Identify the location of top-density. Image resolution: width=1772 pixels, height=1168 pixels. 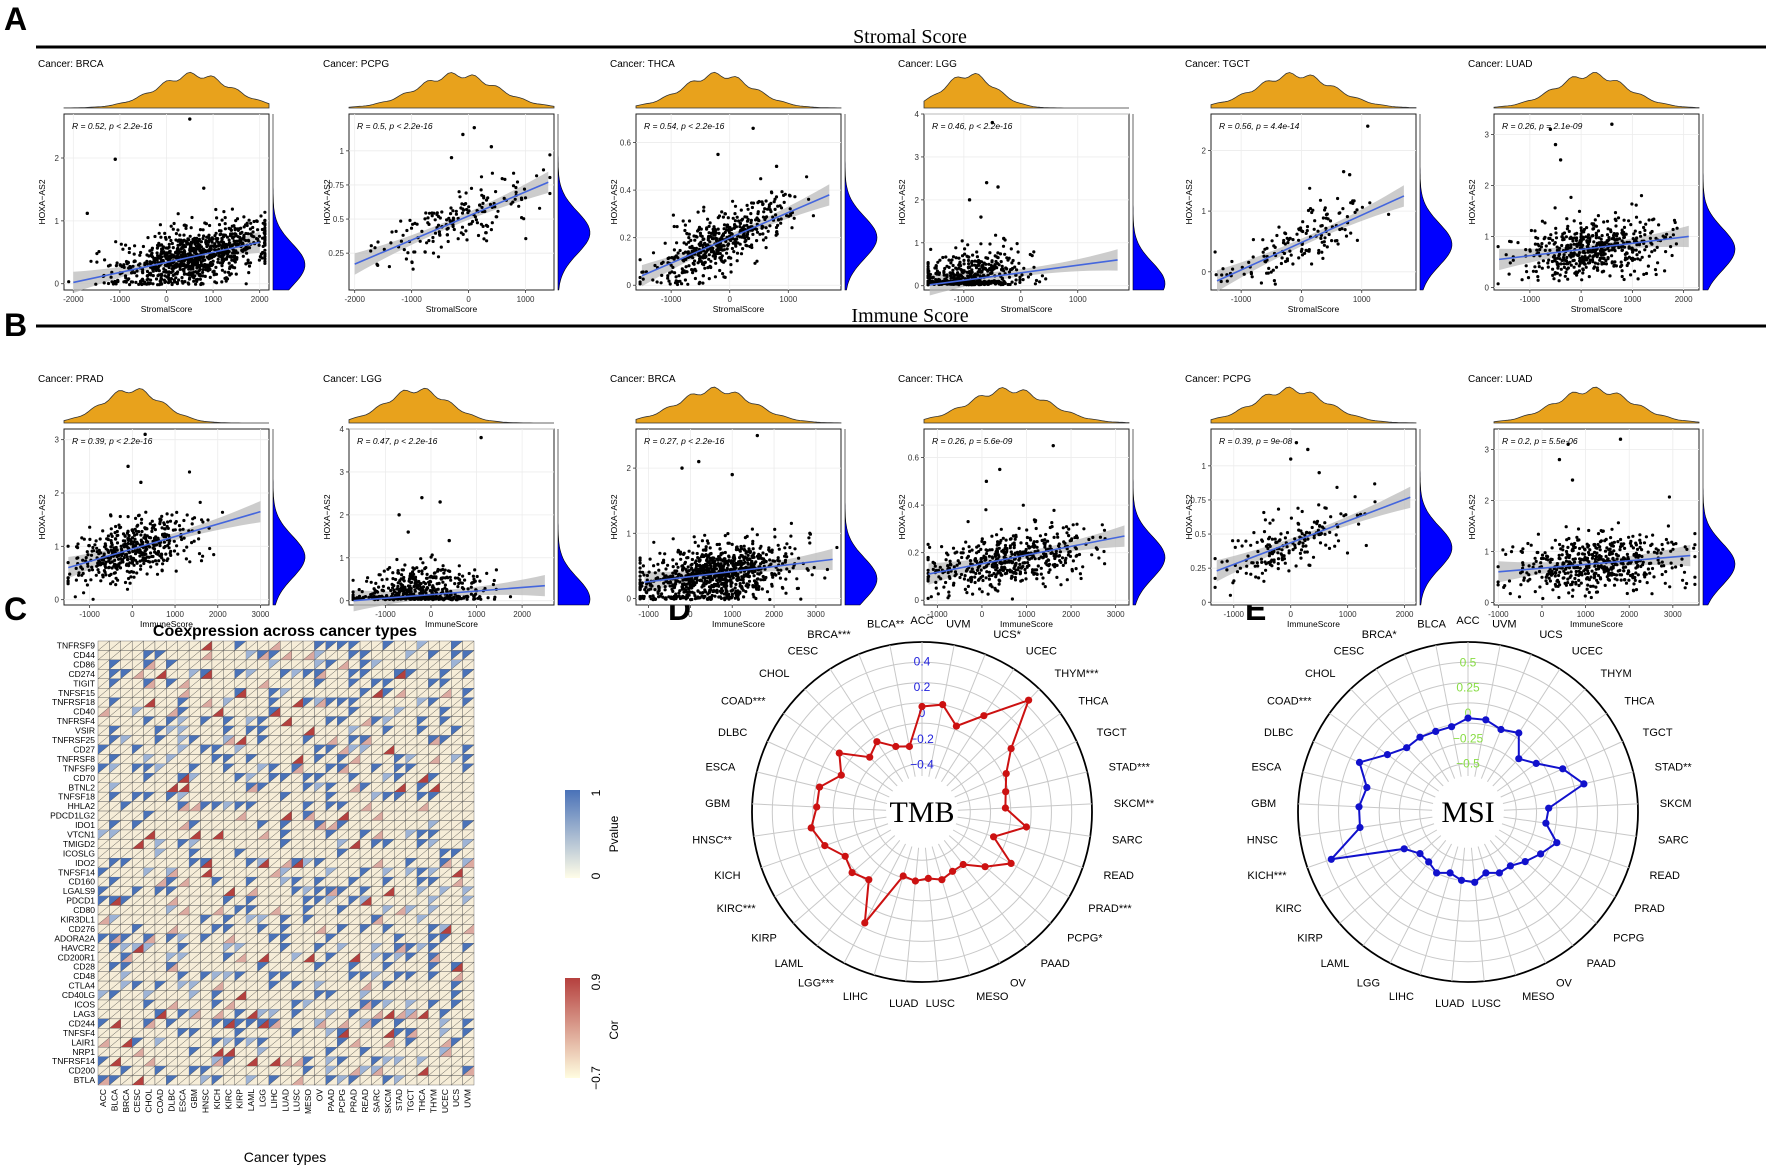
(451, 90).